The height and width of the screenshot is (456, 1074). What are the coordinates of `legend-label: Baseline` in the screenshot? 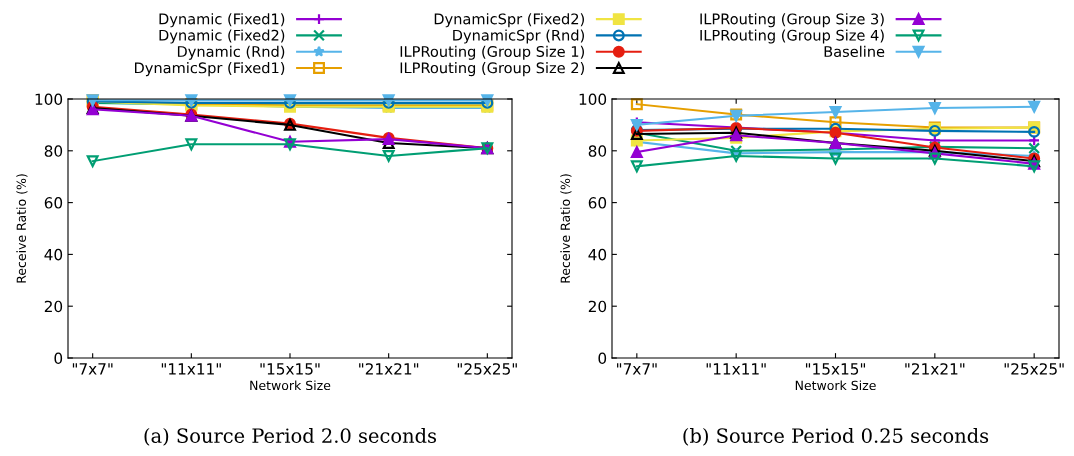 It's located at (854, 51).